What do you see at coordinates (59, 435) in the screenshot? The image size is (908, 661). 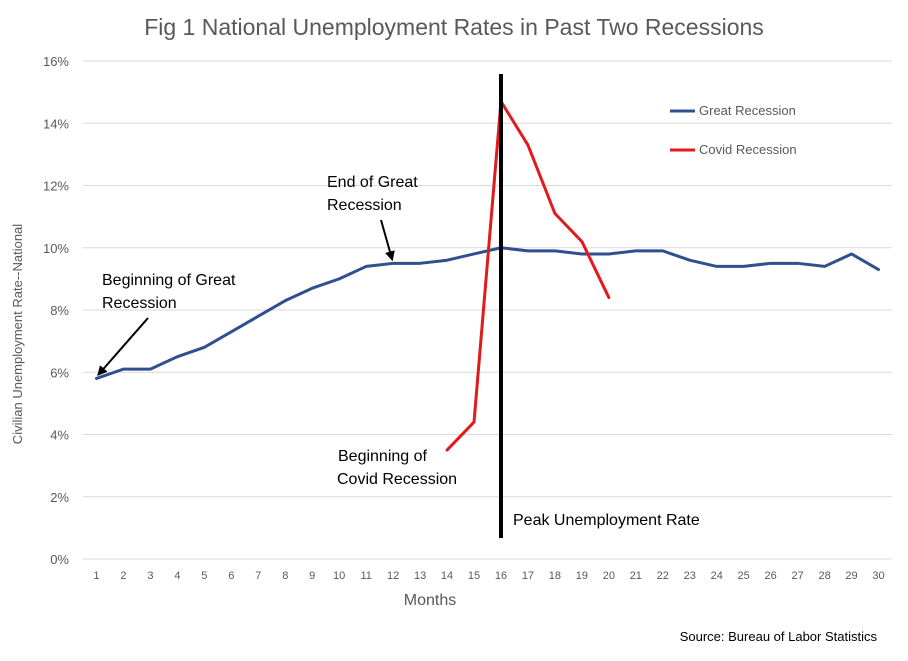 I see `y-tick-label: 4%` at bounding box center [59, 435].